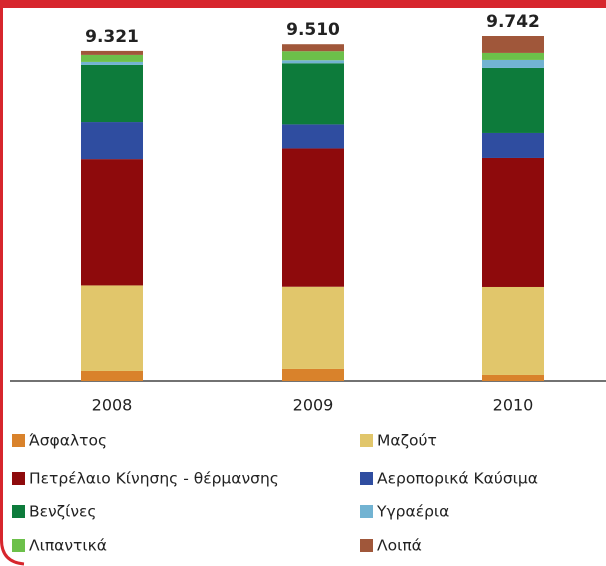 This screenshot has height=566, width=606. Describe the element at coordinates (407, 441) in the screenshot. I see `legend-label: Μαζούτ` at that location.